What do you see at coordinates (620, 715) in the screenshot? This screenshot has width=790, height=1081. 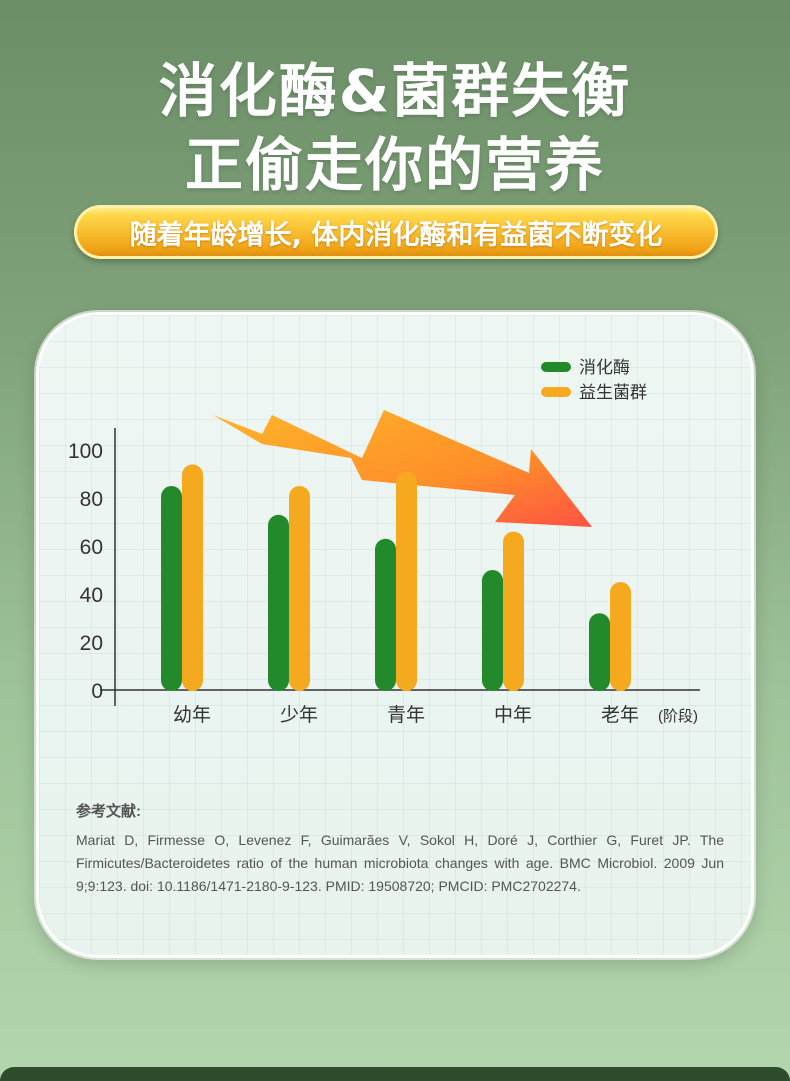 I see `x-category-label: 老年` at bounding box center [620, 715].